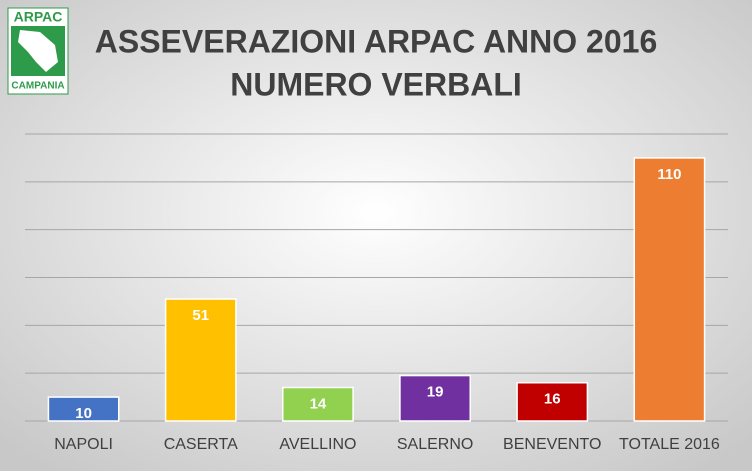 Image resolution: width=752 pixels, height=471 pixels. Describe the element at coordinates (376, 41) in the screenshot. I see `chart-title: ASSEVERAZIONI ARPAC ANNO 2016` at that location.